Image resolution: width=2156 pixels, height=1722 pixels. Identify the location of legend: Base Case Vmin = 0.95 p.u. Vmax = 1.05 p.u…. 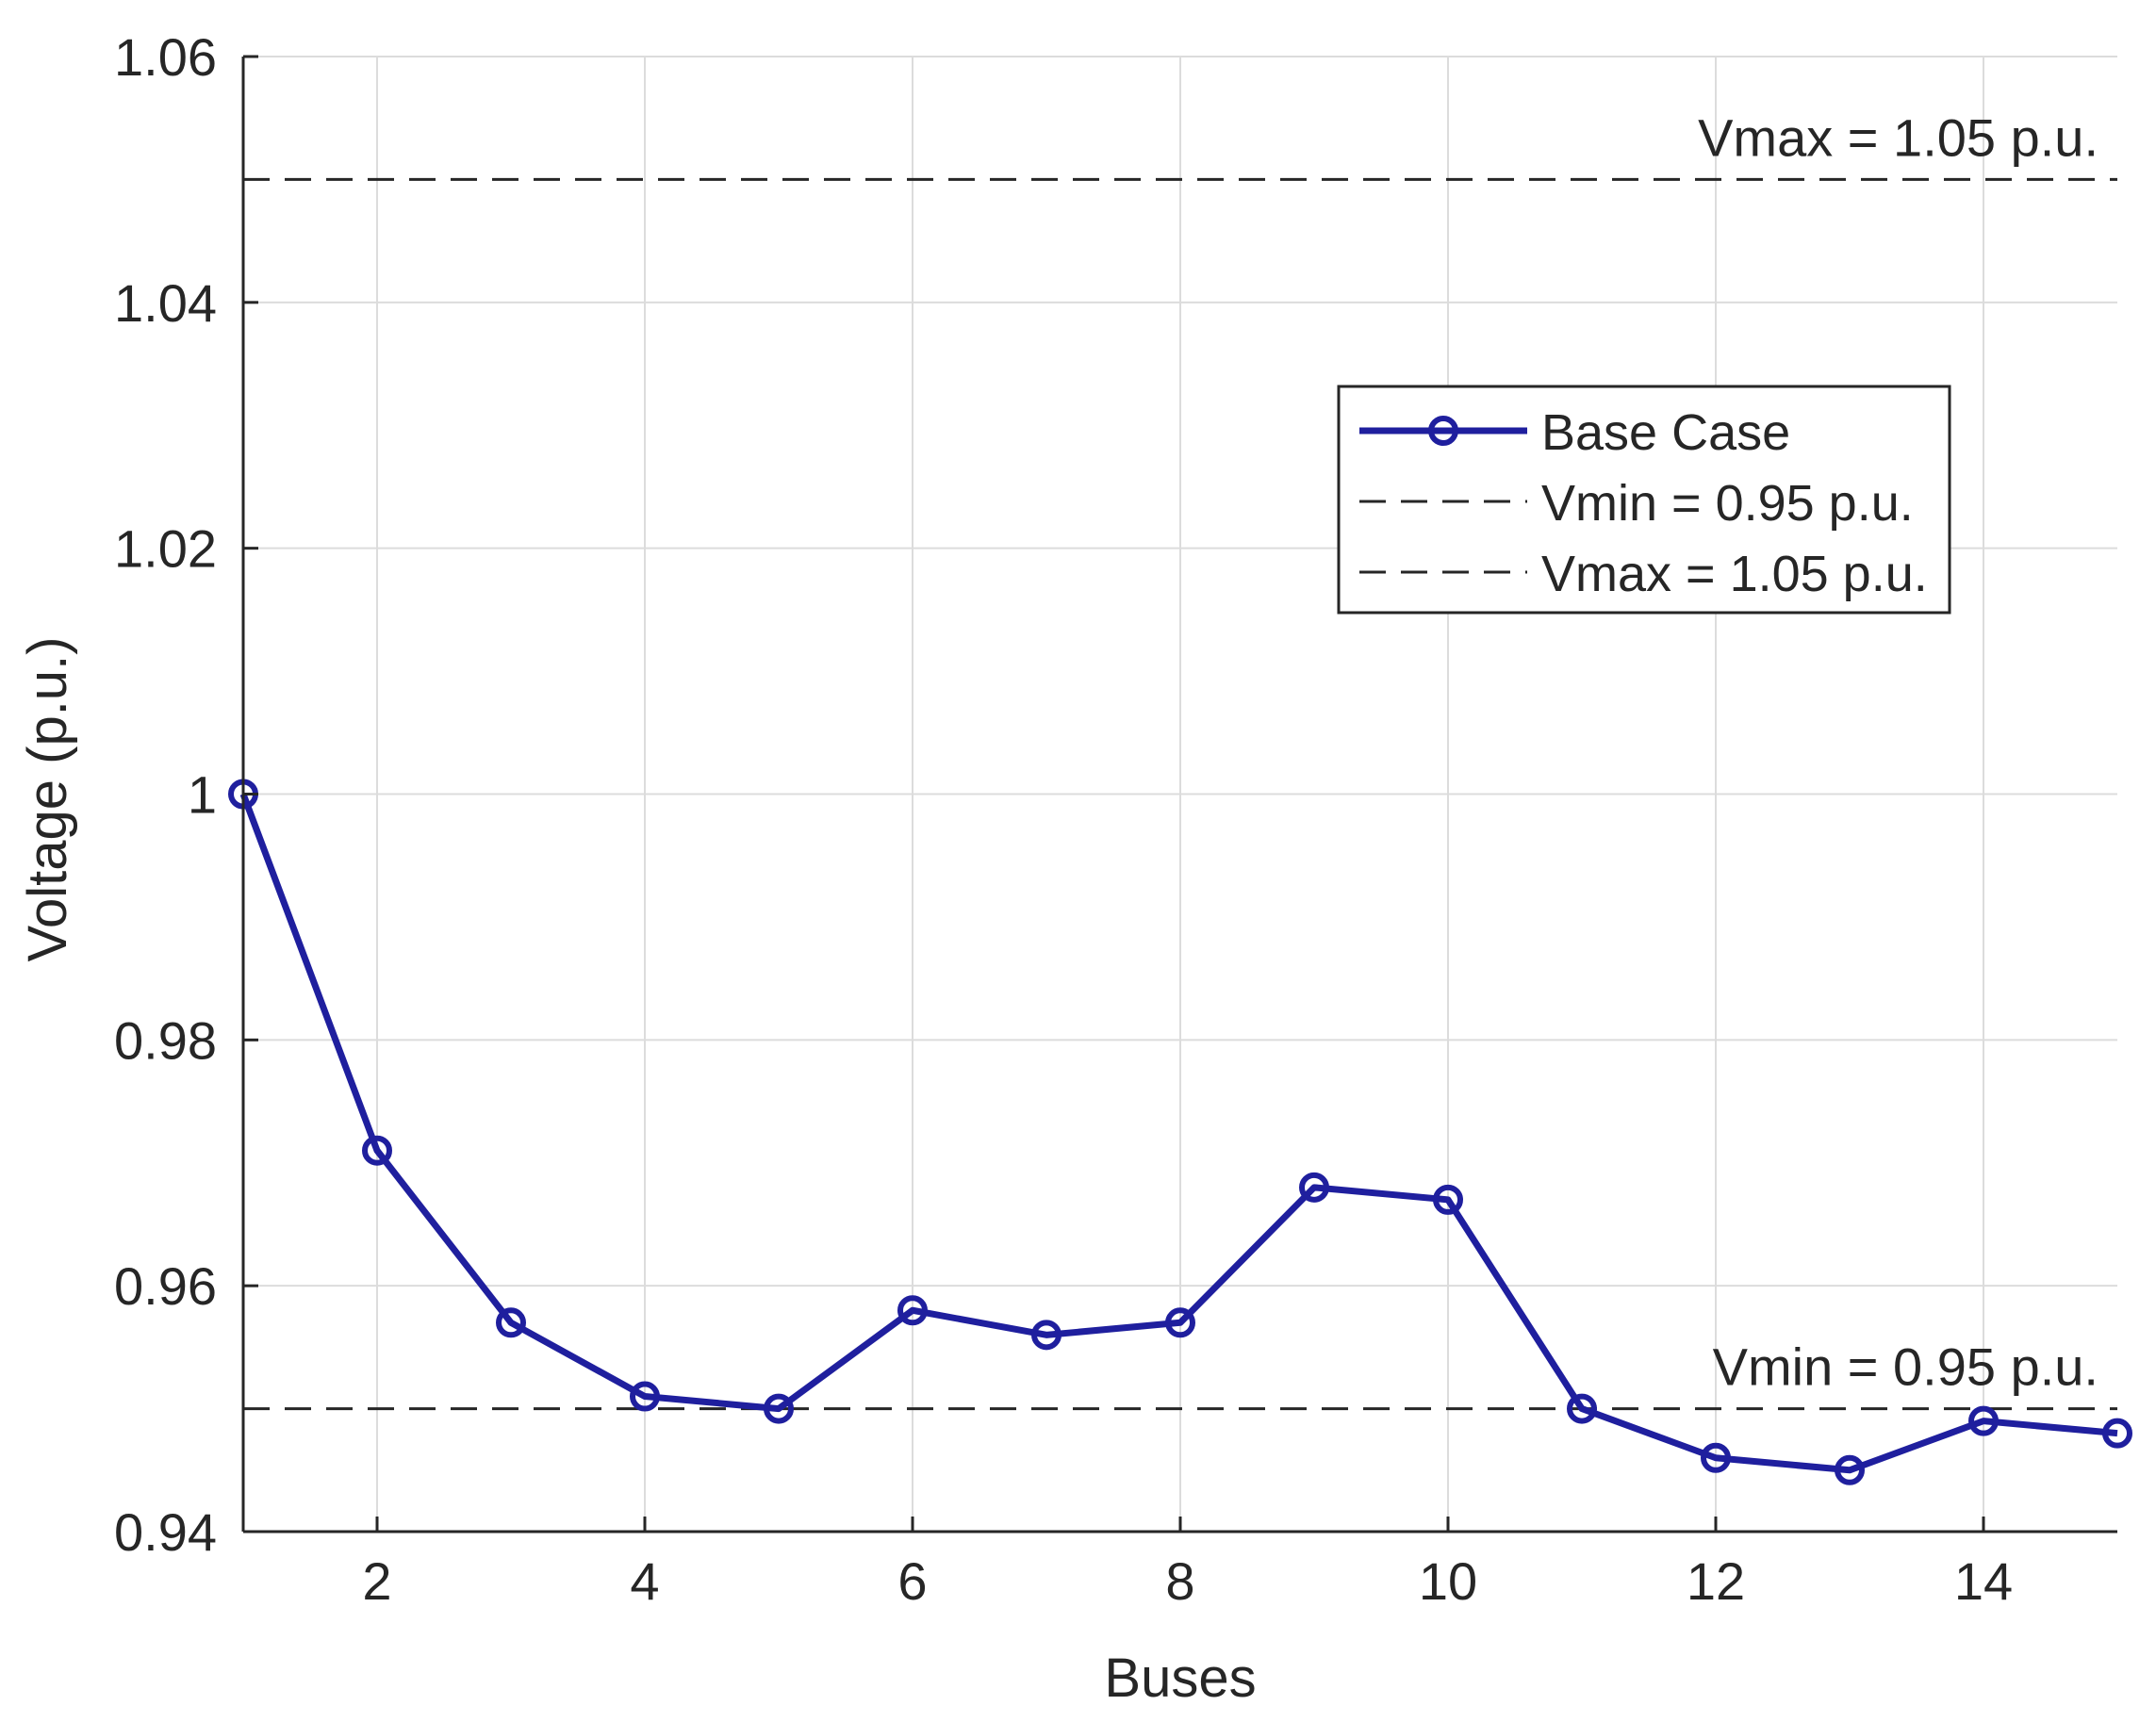
(1644, 500).